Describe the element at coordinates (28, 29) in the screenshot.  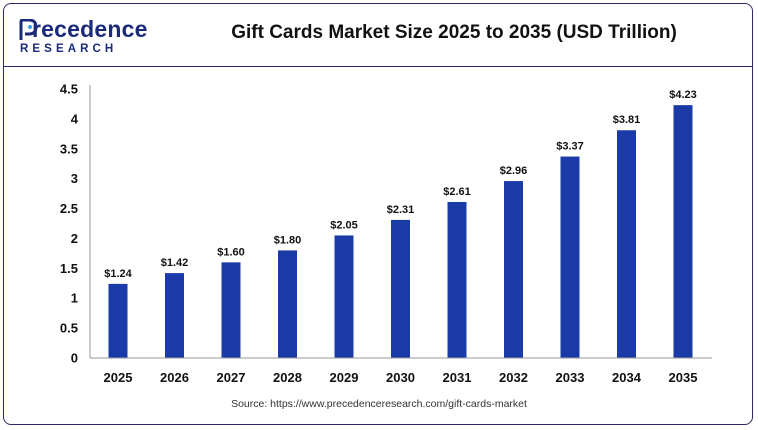
I see `logo-p-icon` at that location.